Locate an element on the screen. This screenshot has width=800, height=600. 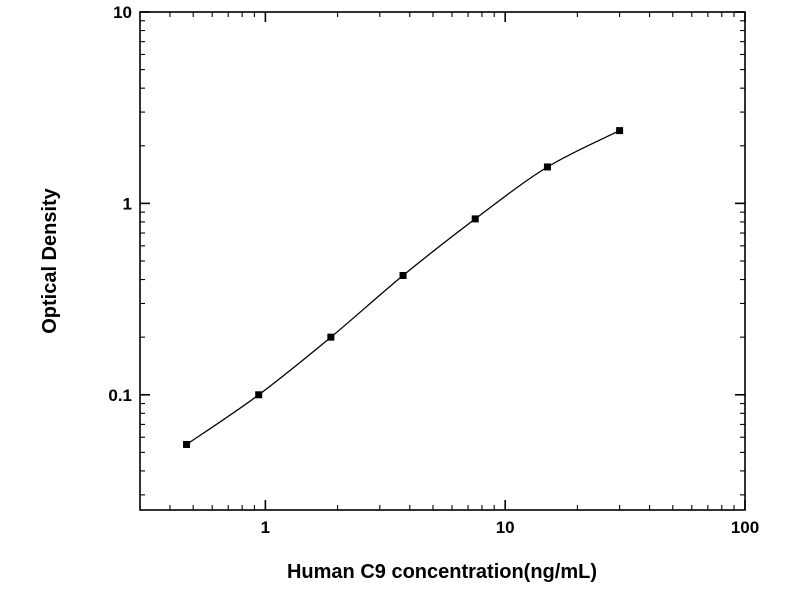
x-tick-label: 100 is located at coordinates (745, 527).